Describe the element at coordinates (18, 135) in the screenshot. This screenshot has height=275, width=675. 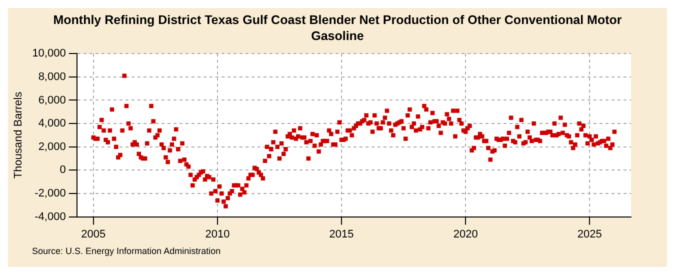
I see `y-axis-title: Thousand Barrels` at that location.